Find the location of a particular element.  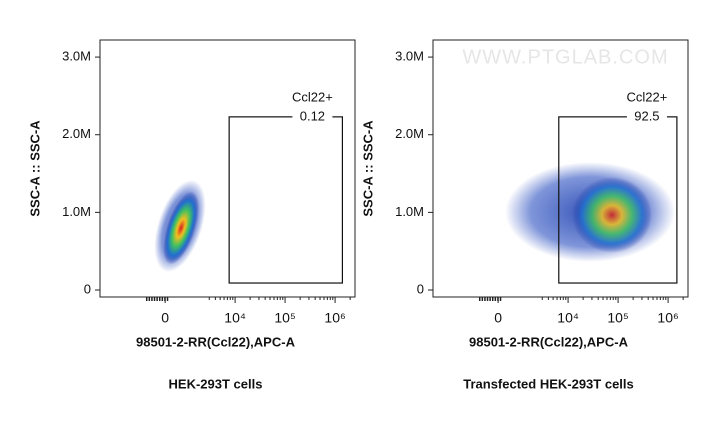

gate-percent: 0.12 is located at coordinates (312, 115).